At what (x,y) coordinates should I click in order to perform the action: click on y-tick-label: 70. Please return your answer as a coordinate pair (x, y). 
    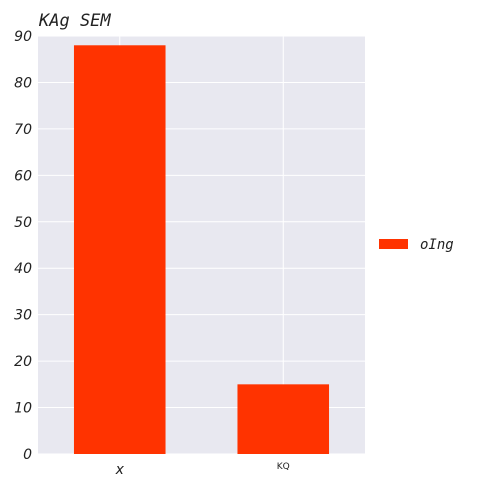
    Looking at the image, I should click on (23, 130).